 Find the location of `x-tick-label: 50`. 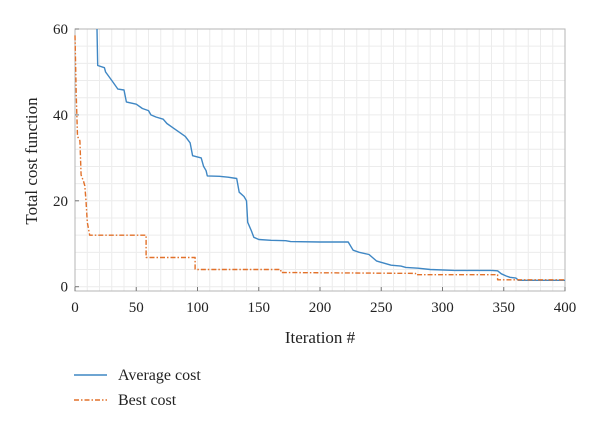

x-tick-label: 50 is located at coordinates (136, 308).